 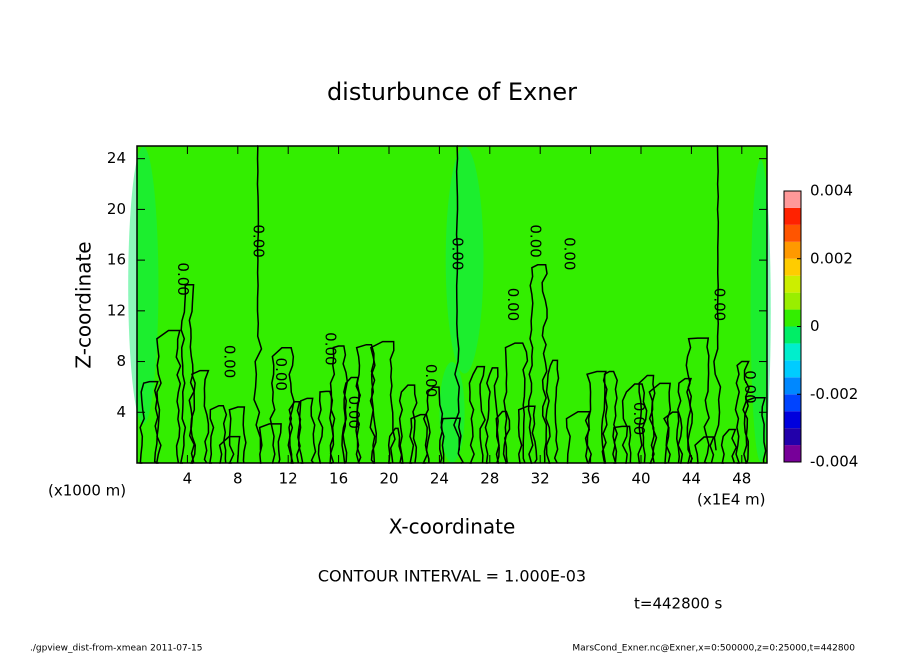 What do you see at coordinates (590, 479) in the screenshot?
I see `x-tick-label: 36` at bounding box center [590, 479].